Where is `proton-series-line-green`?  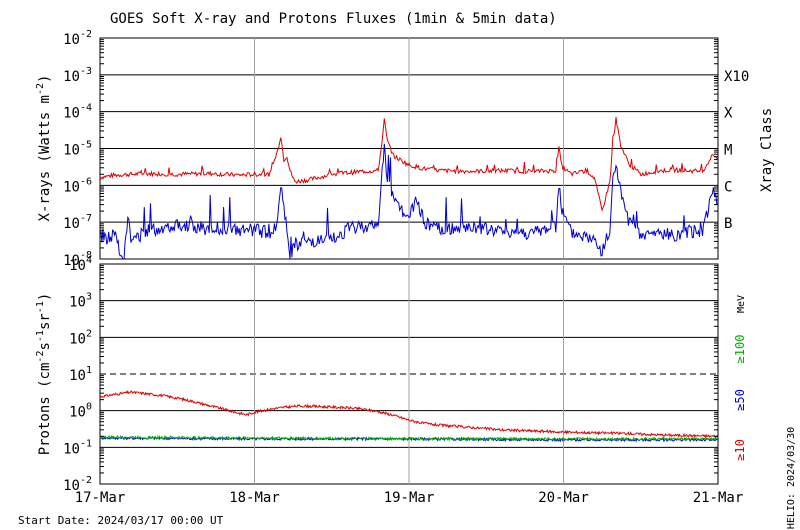 proton-series-line-green is located at coordinates (409, 438).